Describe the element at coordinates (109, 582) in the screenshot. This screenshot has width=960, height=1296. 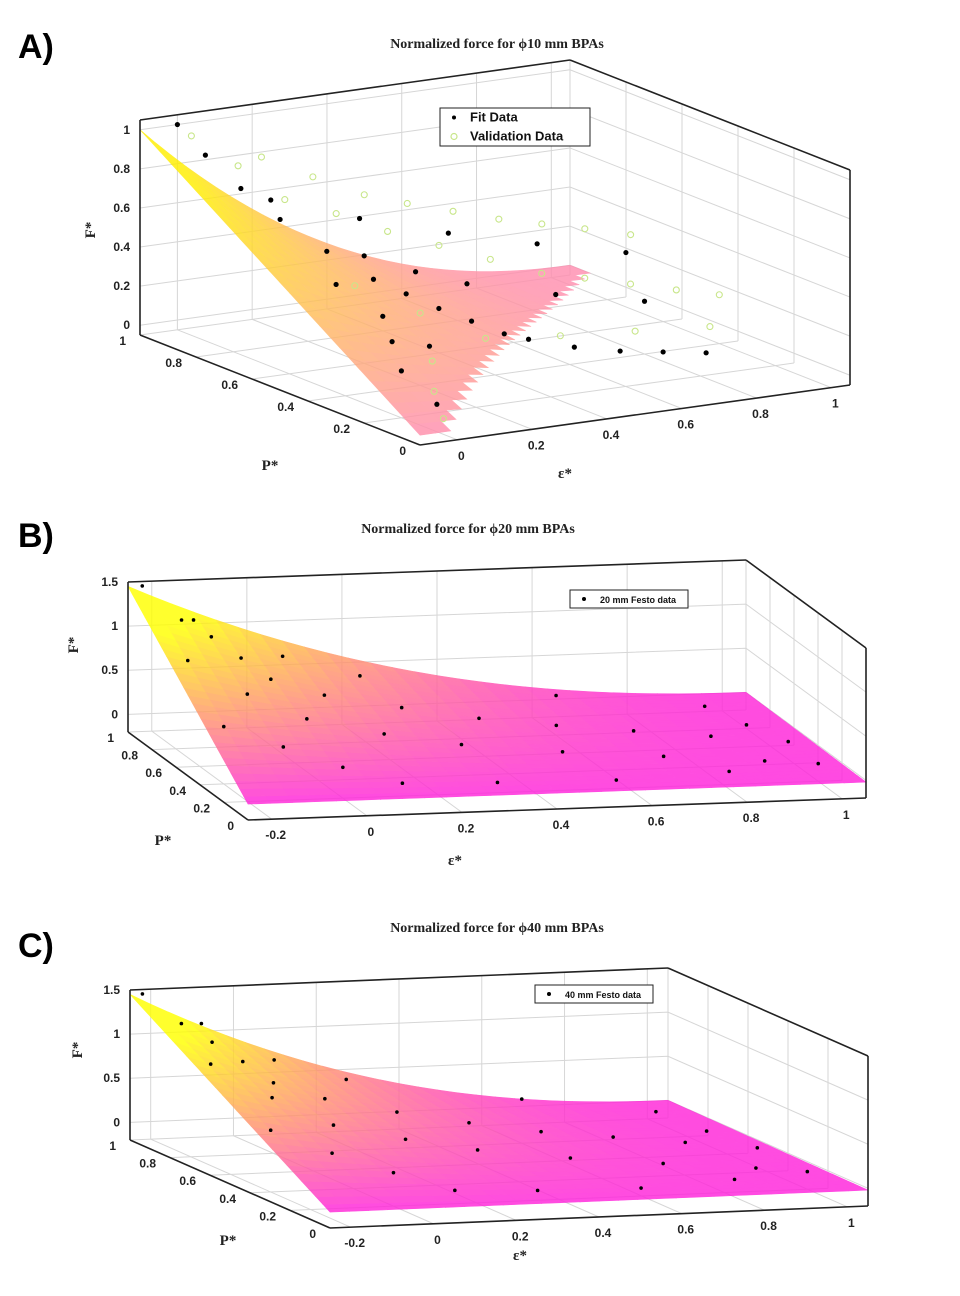
I see `z-tick-label: 1.5` at that location.